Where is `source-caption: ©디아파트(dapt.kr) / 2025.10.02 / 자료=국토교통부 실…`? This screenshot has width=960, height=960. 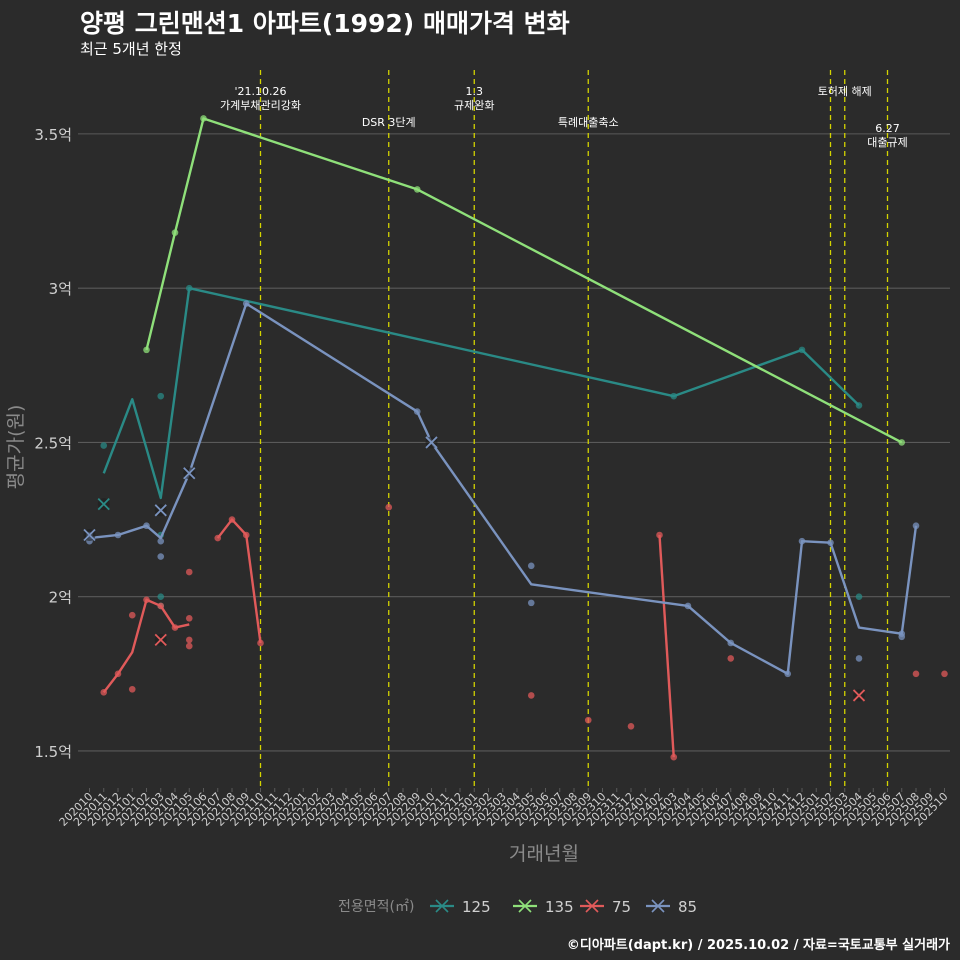
source-caption: ©디아파트(dapt.kr) / 2025.10.02 / 자료=국토교통부 실… is located at coordinates (758, 945).